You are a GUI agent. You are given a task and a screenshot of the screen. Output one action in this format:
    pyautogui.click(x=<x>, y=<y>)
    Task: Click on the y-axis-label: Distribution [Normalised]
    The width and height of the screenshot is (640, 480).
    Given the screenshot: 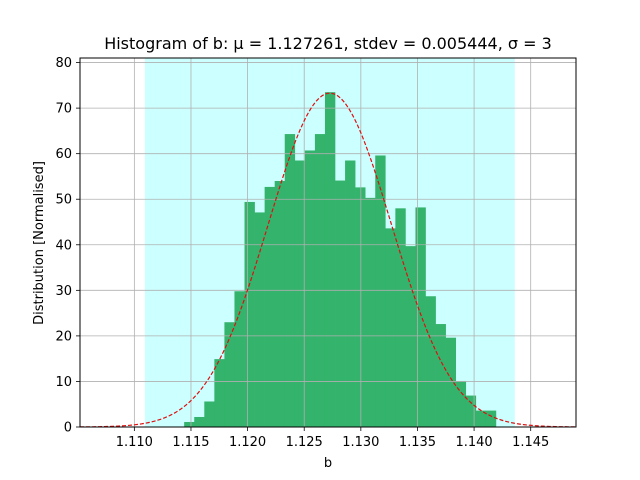 What is the action you would take?
    pyautogui.click(x=39, y=243)
    